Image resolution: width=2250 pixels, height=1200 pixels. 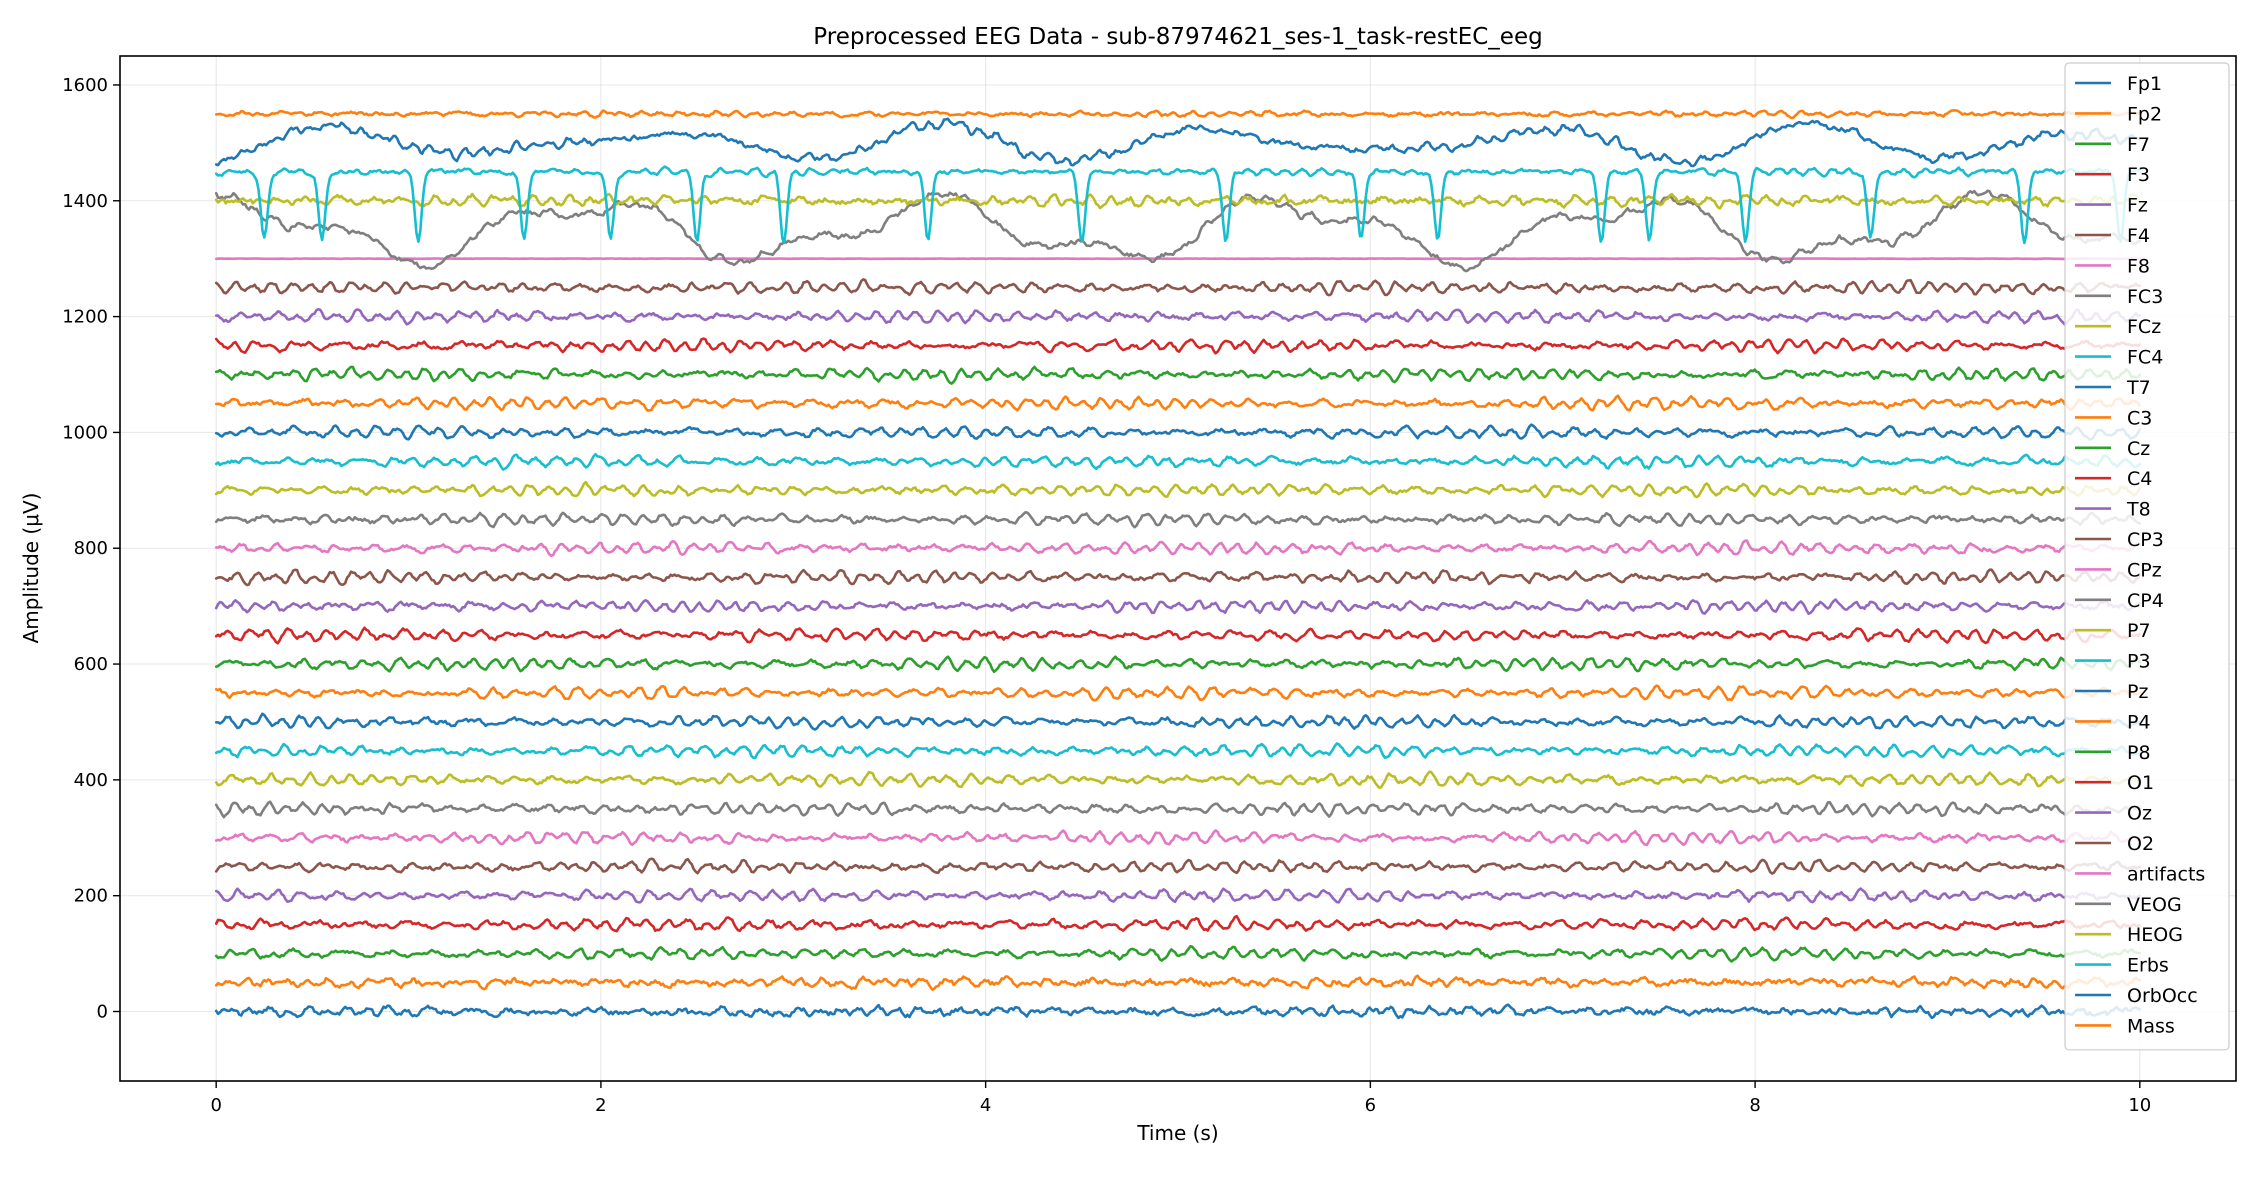 I want to click on trace-o2, so click(x=1178, y=866).